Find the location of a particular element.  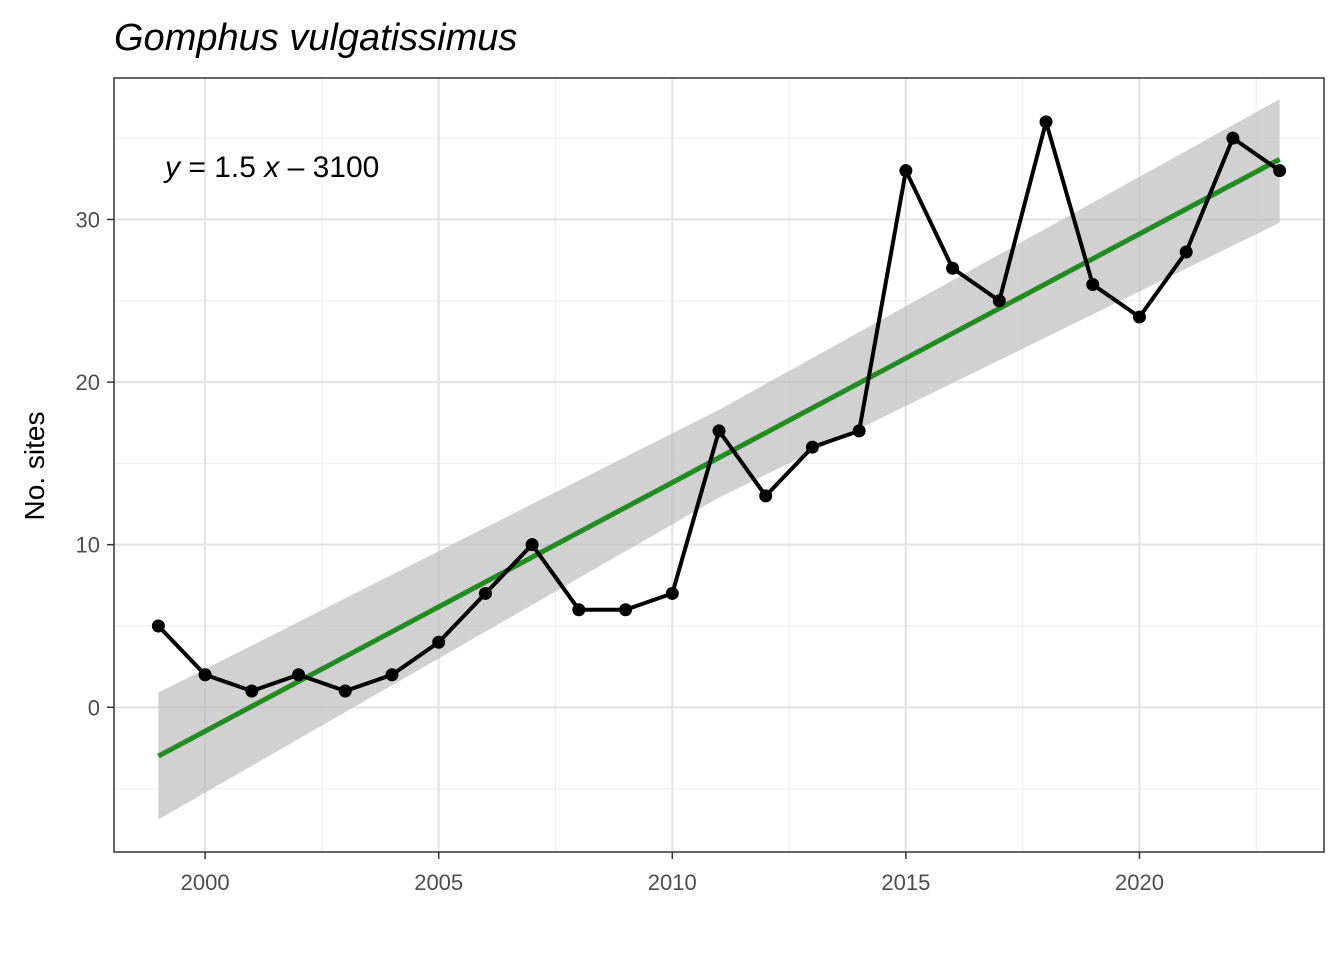

x-axis: 2000 2005 2010 2015 2020 is located at coordinates (672, 873).